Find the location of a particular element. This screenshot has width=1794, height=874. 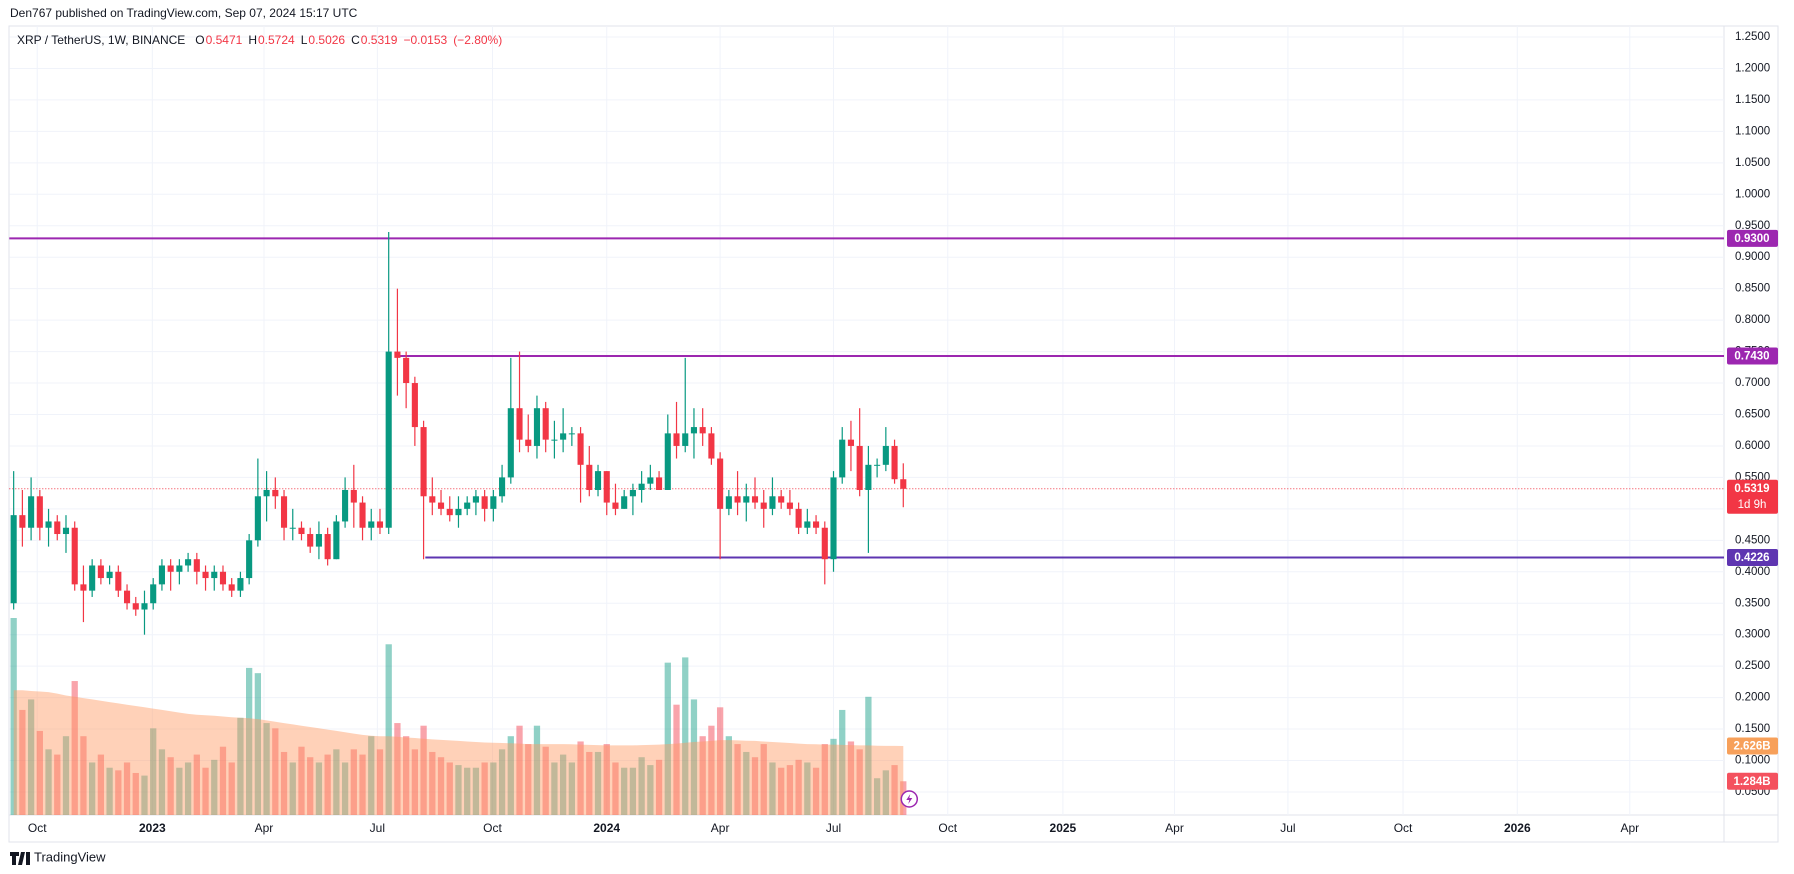

y-tick-label: 0.6000 is located at coordinates (1752, 446).